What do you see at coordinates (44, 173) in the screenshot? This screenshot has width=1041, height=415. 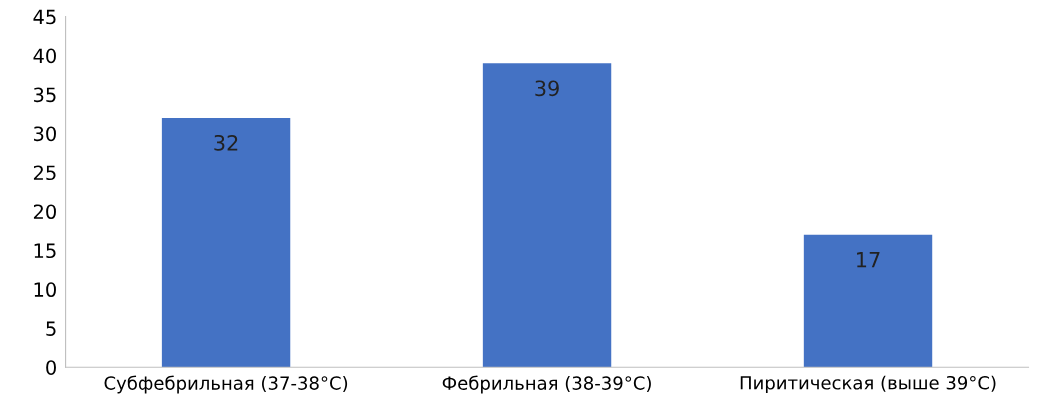 I see `y-tick-label: 25` at bounding box center [44, 173].